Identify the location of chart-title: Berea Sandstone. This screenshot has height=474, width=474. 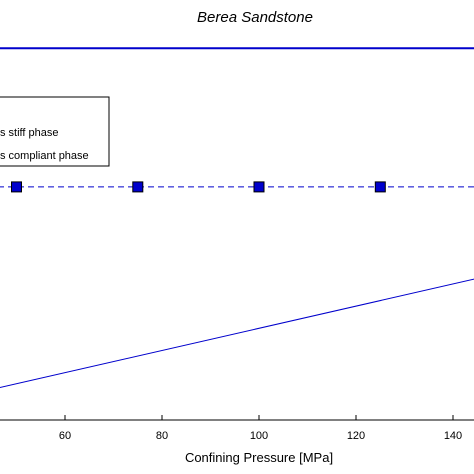
(255, 17).